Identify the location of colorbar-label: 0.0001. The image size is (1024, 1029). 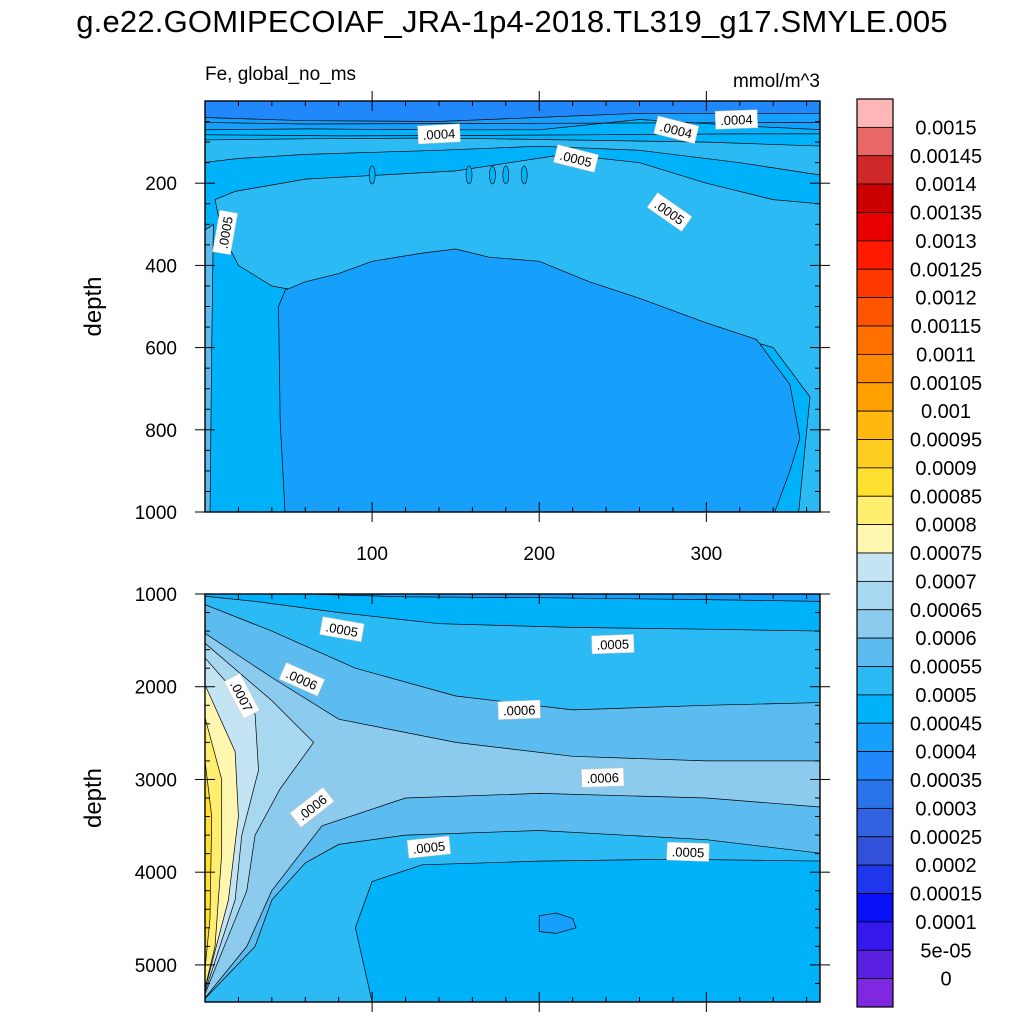
(945, 923).